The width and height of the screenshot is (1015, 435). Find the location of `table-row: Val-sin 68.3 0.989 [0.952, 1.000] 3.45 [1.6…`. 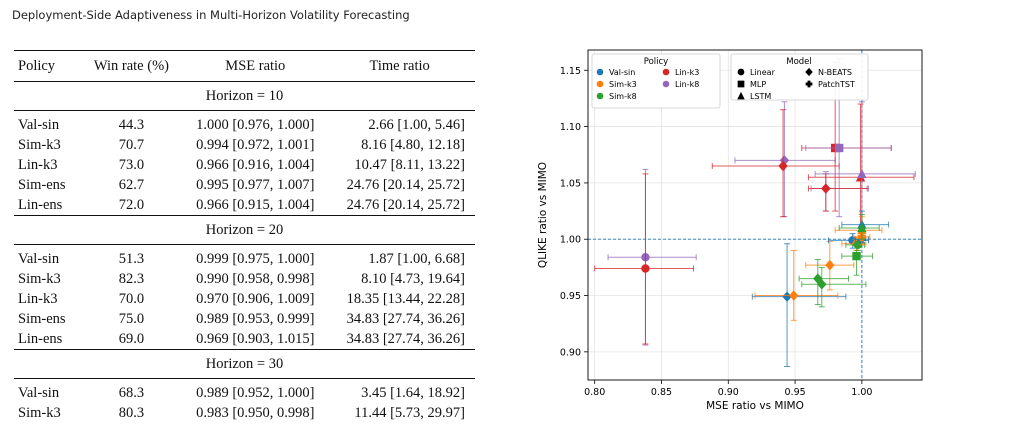

table-row: Val-sin 68.3 0.989 [0.952, 1.000] 3.45 [1.6… is located at coordinates (244, 391).